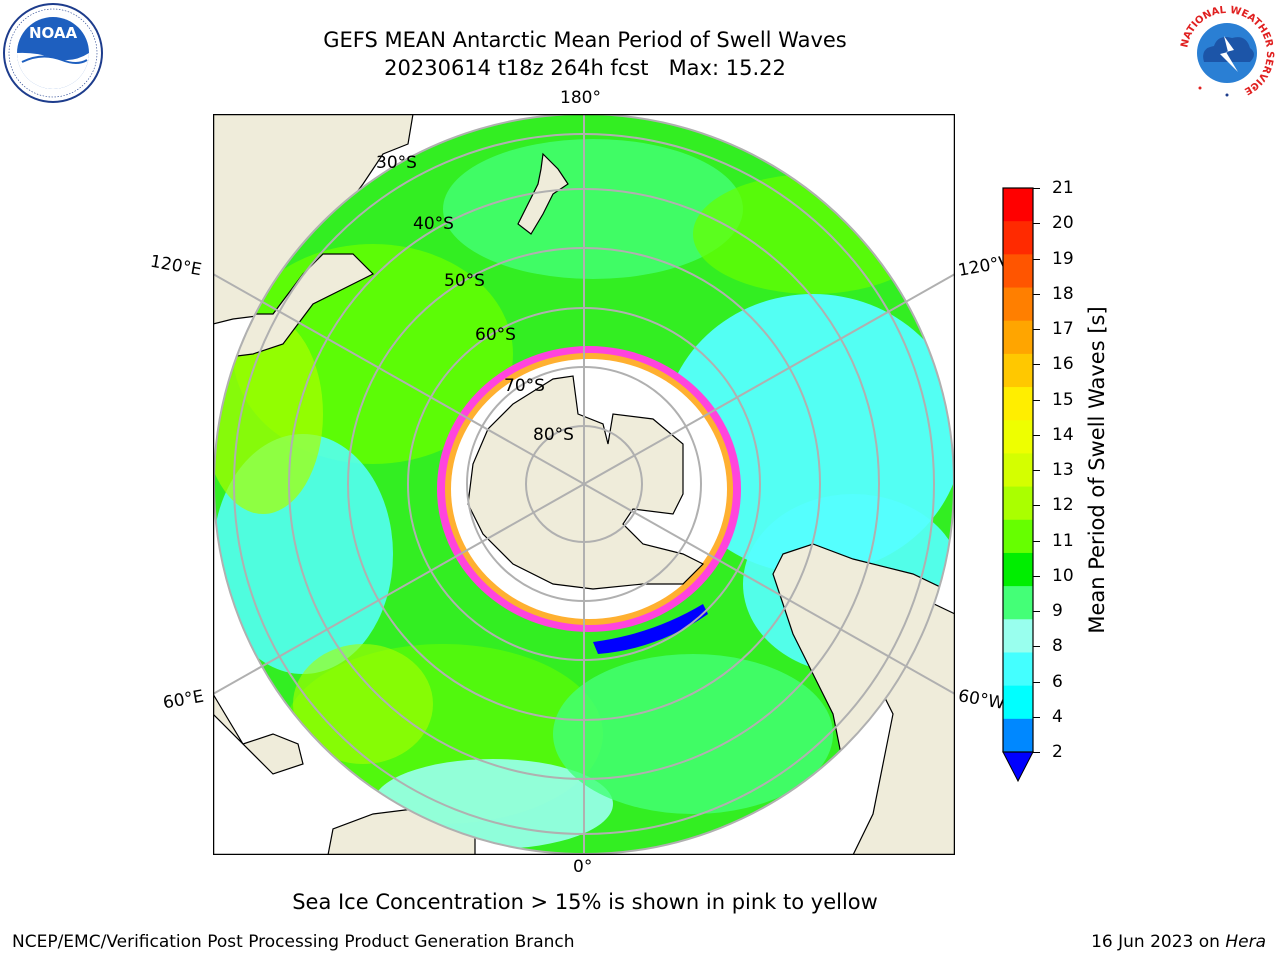 The image size is (1280, 960). I want to click on colorbar-tick-label: 21, so click(1063, 188).